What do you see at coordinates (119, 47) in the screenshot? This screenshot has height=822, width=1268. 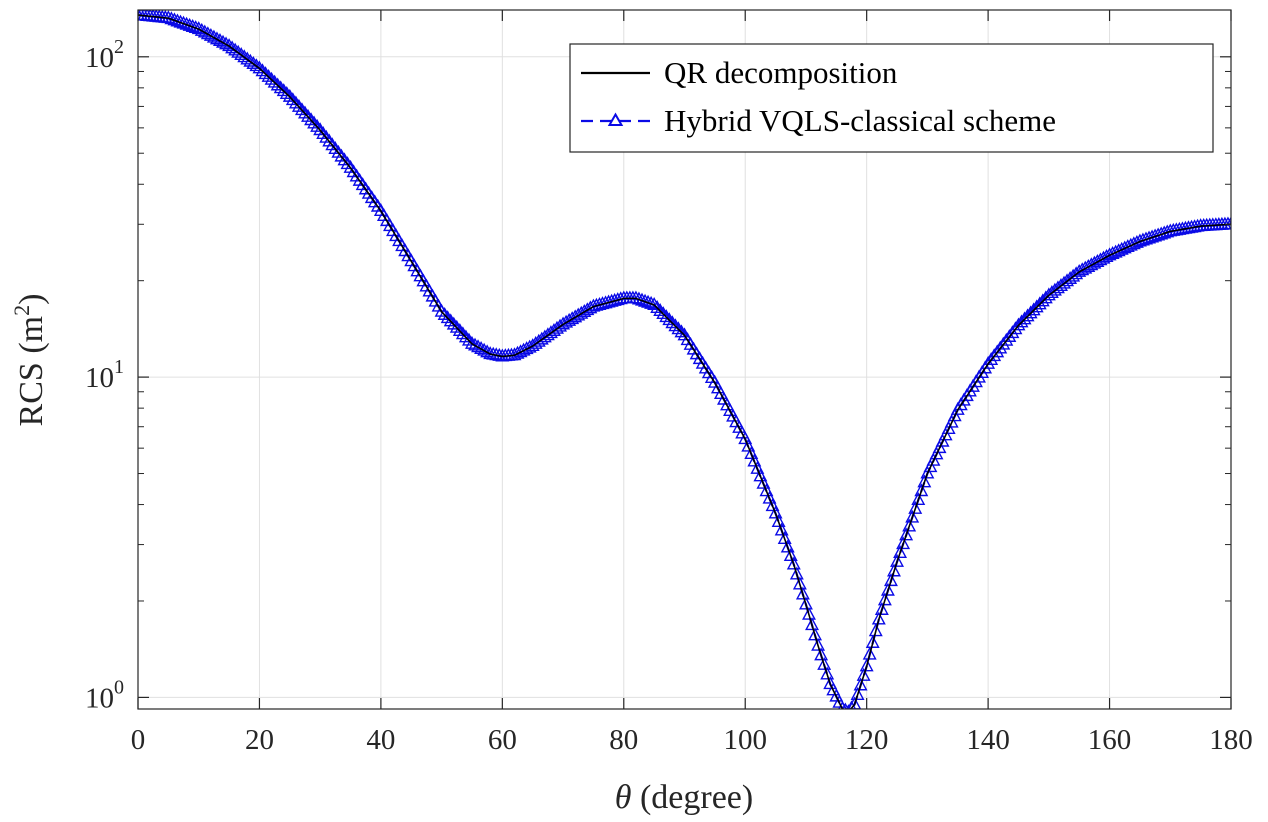 I see `y-tick-exp: 2` at bounding box center [119, 47].